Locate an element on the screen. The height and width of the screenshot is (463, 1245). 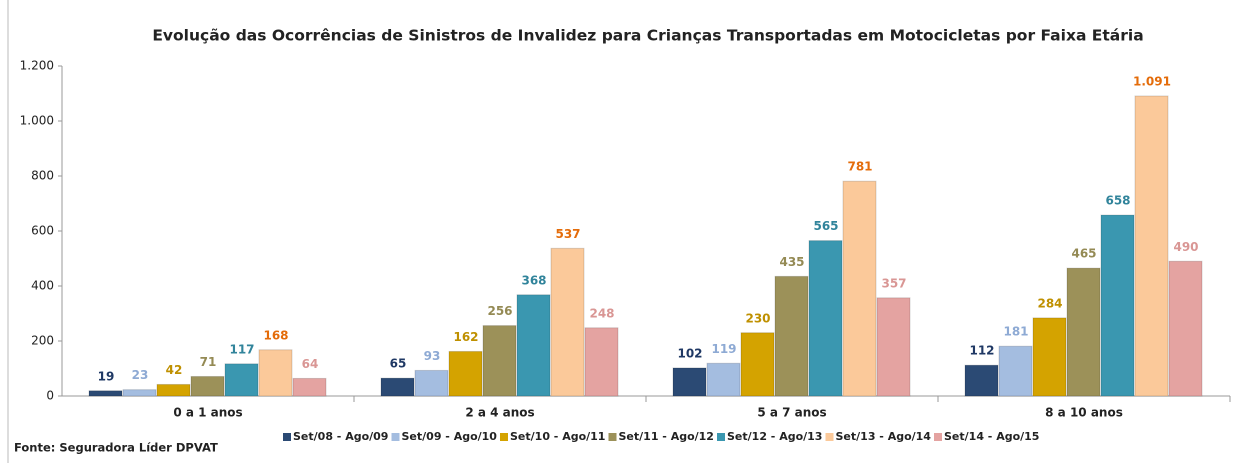
legend-label: Set/12 - Ago/13 is located at coordinates (774, 436).